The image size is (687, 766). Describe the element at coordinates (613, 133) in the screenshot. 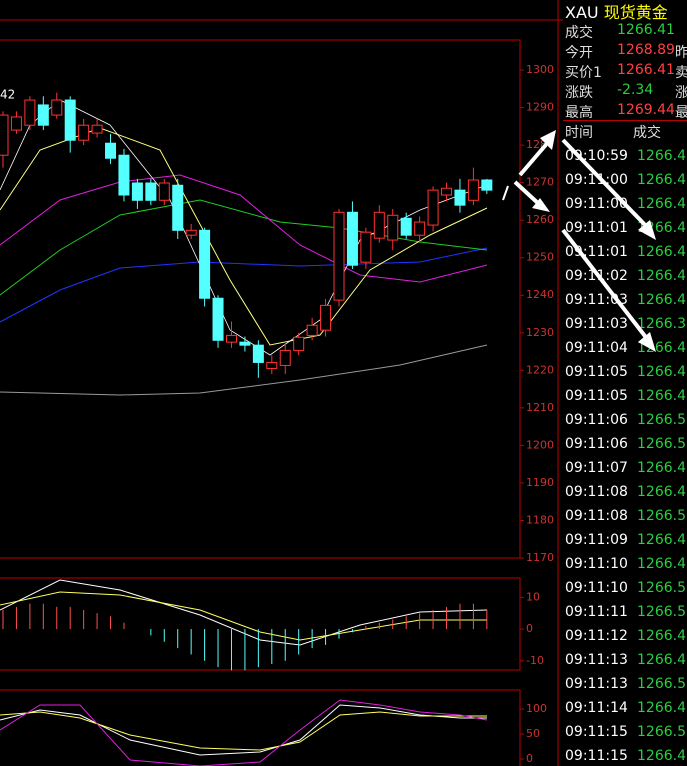

I see `ticks-header: 时间 成交` at that location.